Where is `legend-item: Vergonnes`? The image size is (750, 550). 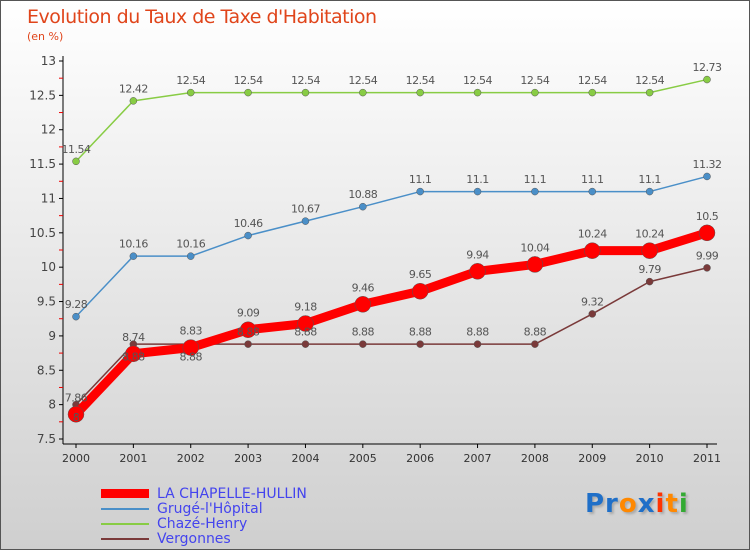 legend-item: Vergonnes is located at coordinates (204, 538).